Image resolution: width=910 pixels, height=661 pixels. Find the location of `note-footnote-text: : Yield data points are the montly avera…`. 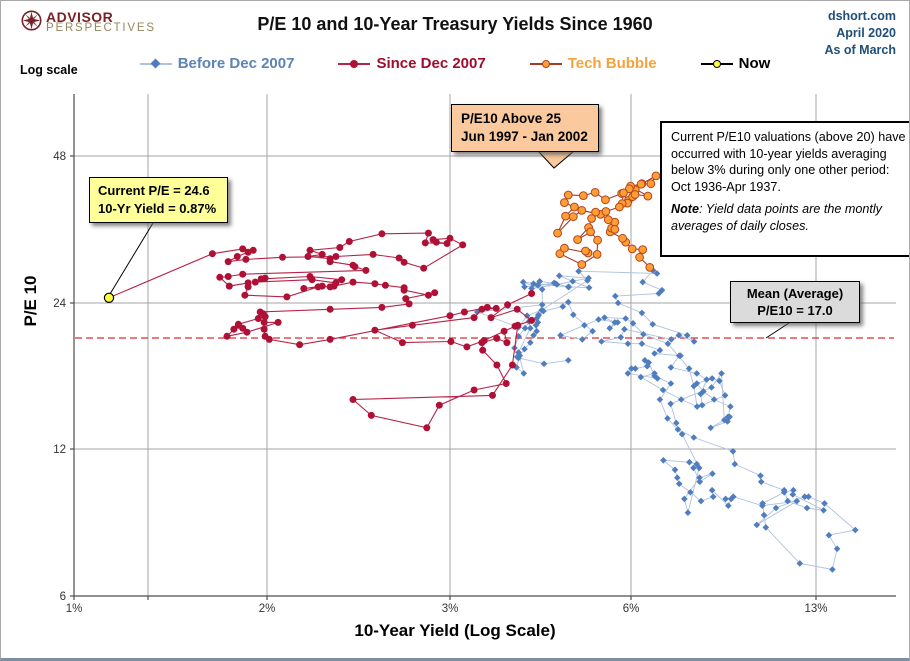

note-footnote-text: : Yield data points are the montly avera… is located at coordinates (776, 217).